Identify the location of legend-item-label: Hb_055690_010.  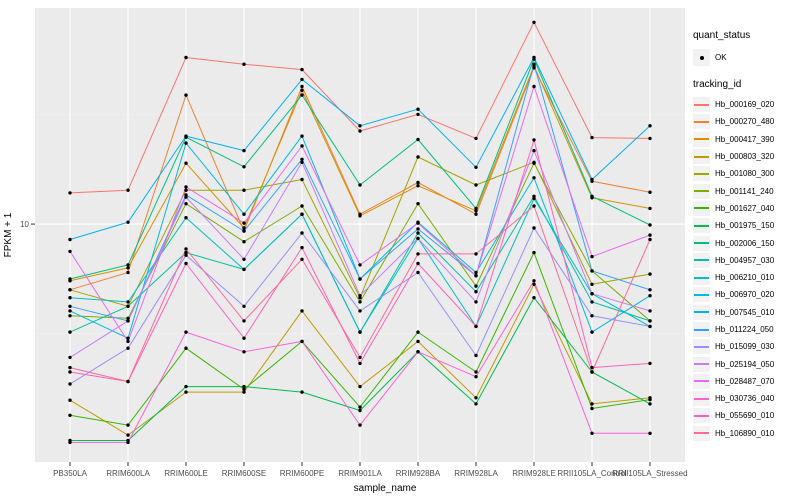
(745, 416).